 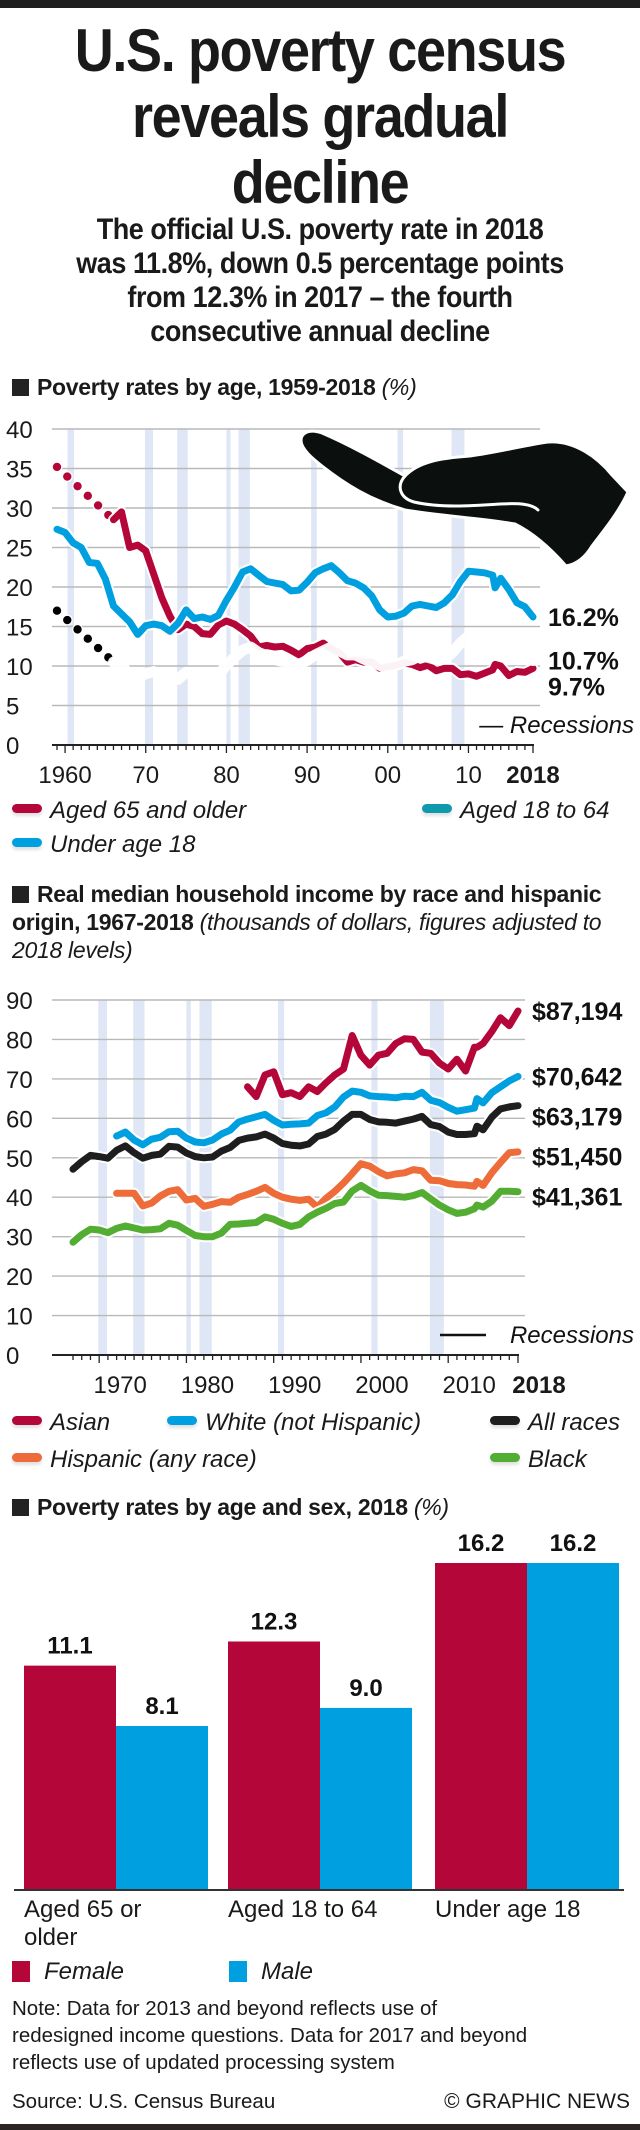 What do you see at coordinates (577, 1158) in the screenshot?
I see `hispanic-end-label: $51,450` at bounding box center [577, 1158].